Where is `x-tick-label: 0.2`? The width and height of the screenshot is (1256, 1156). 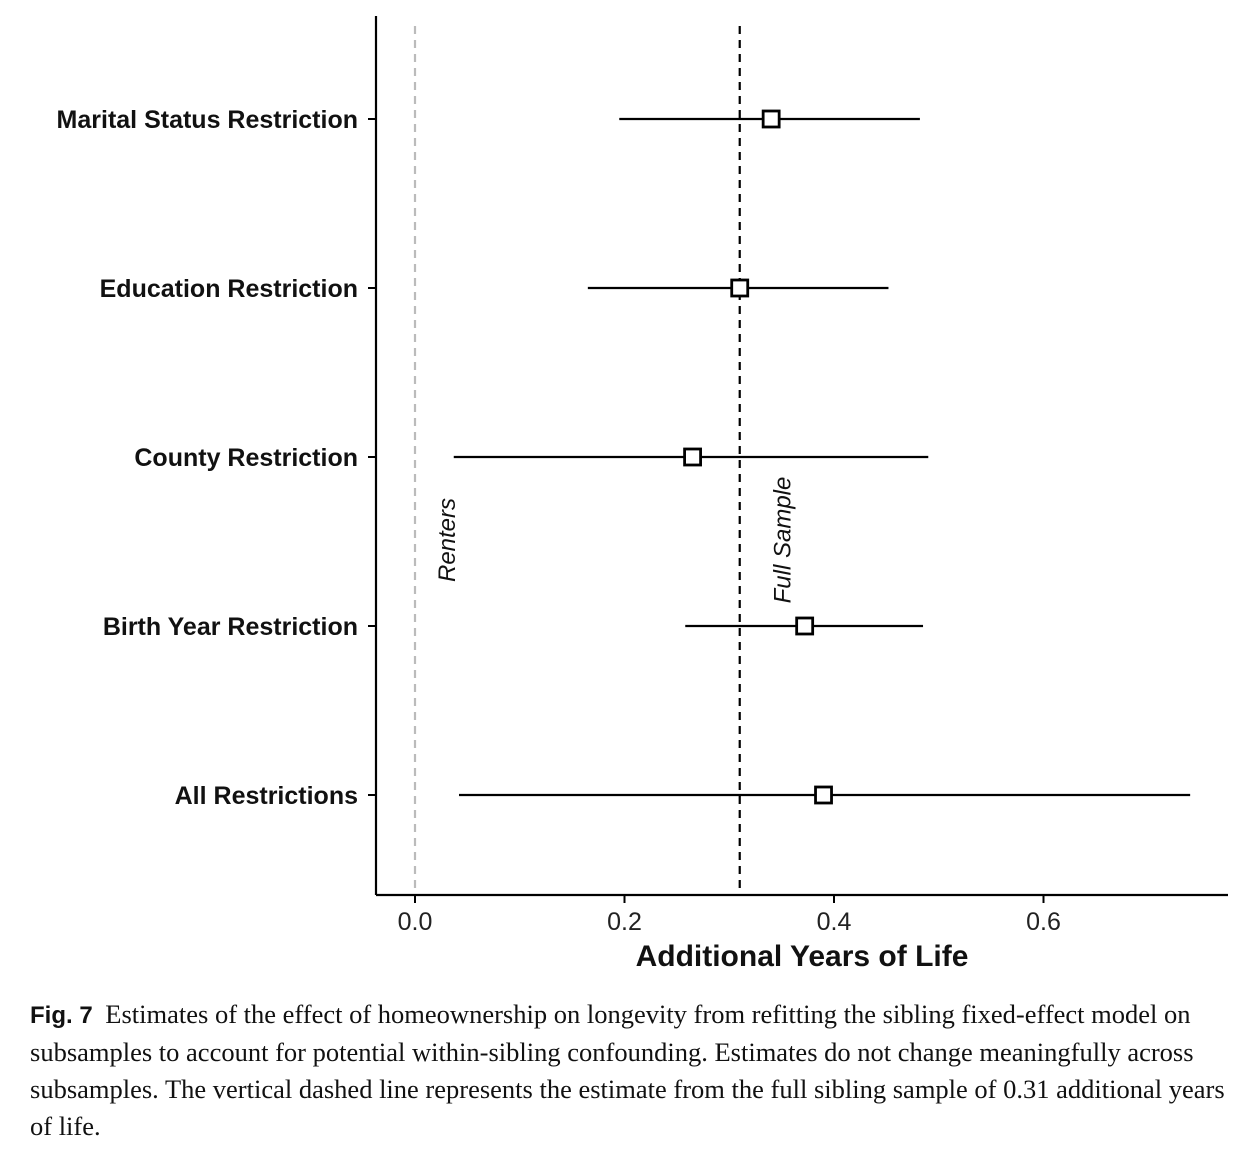 x-tick-label: 0.2 is located at coordinates (624, 922).